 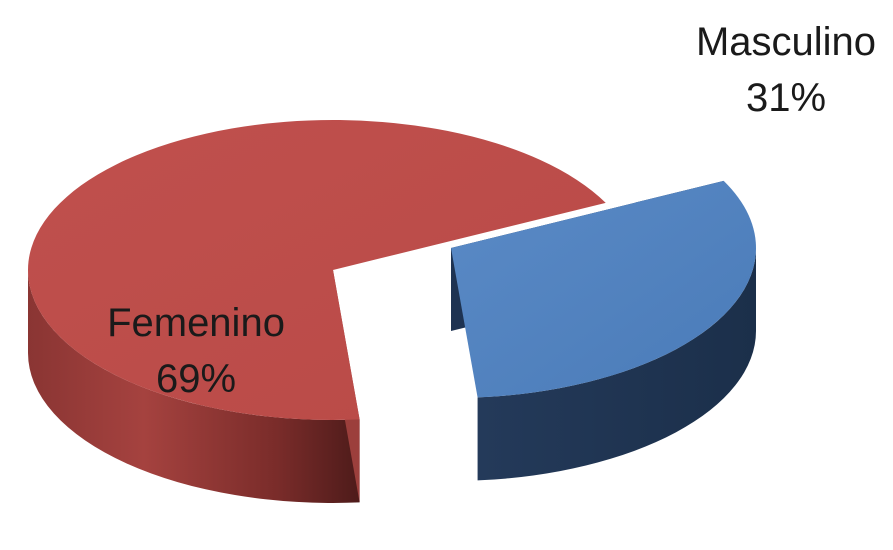 I want to click on data-label-masculino: Masculino 31%, so click(x=786, y=70).